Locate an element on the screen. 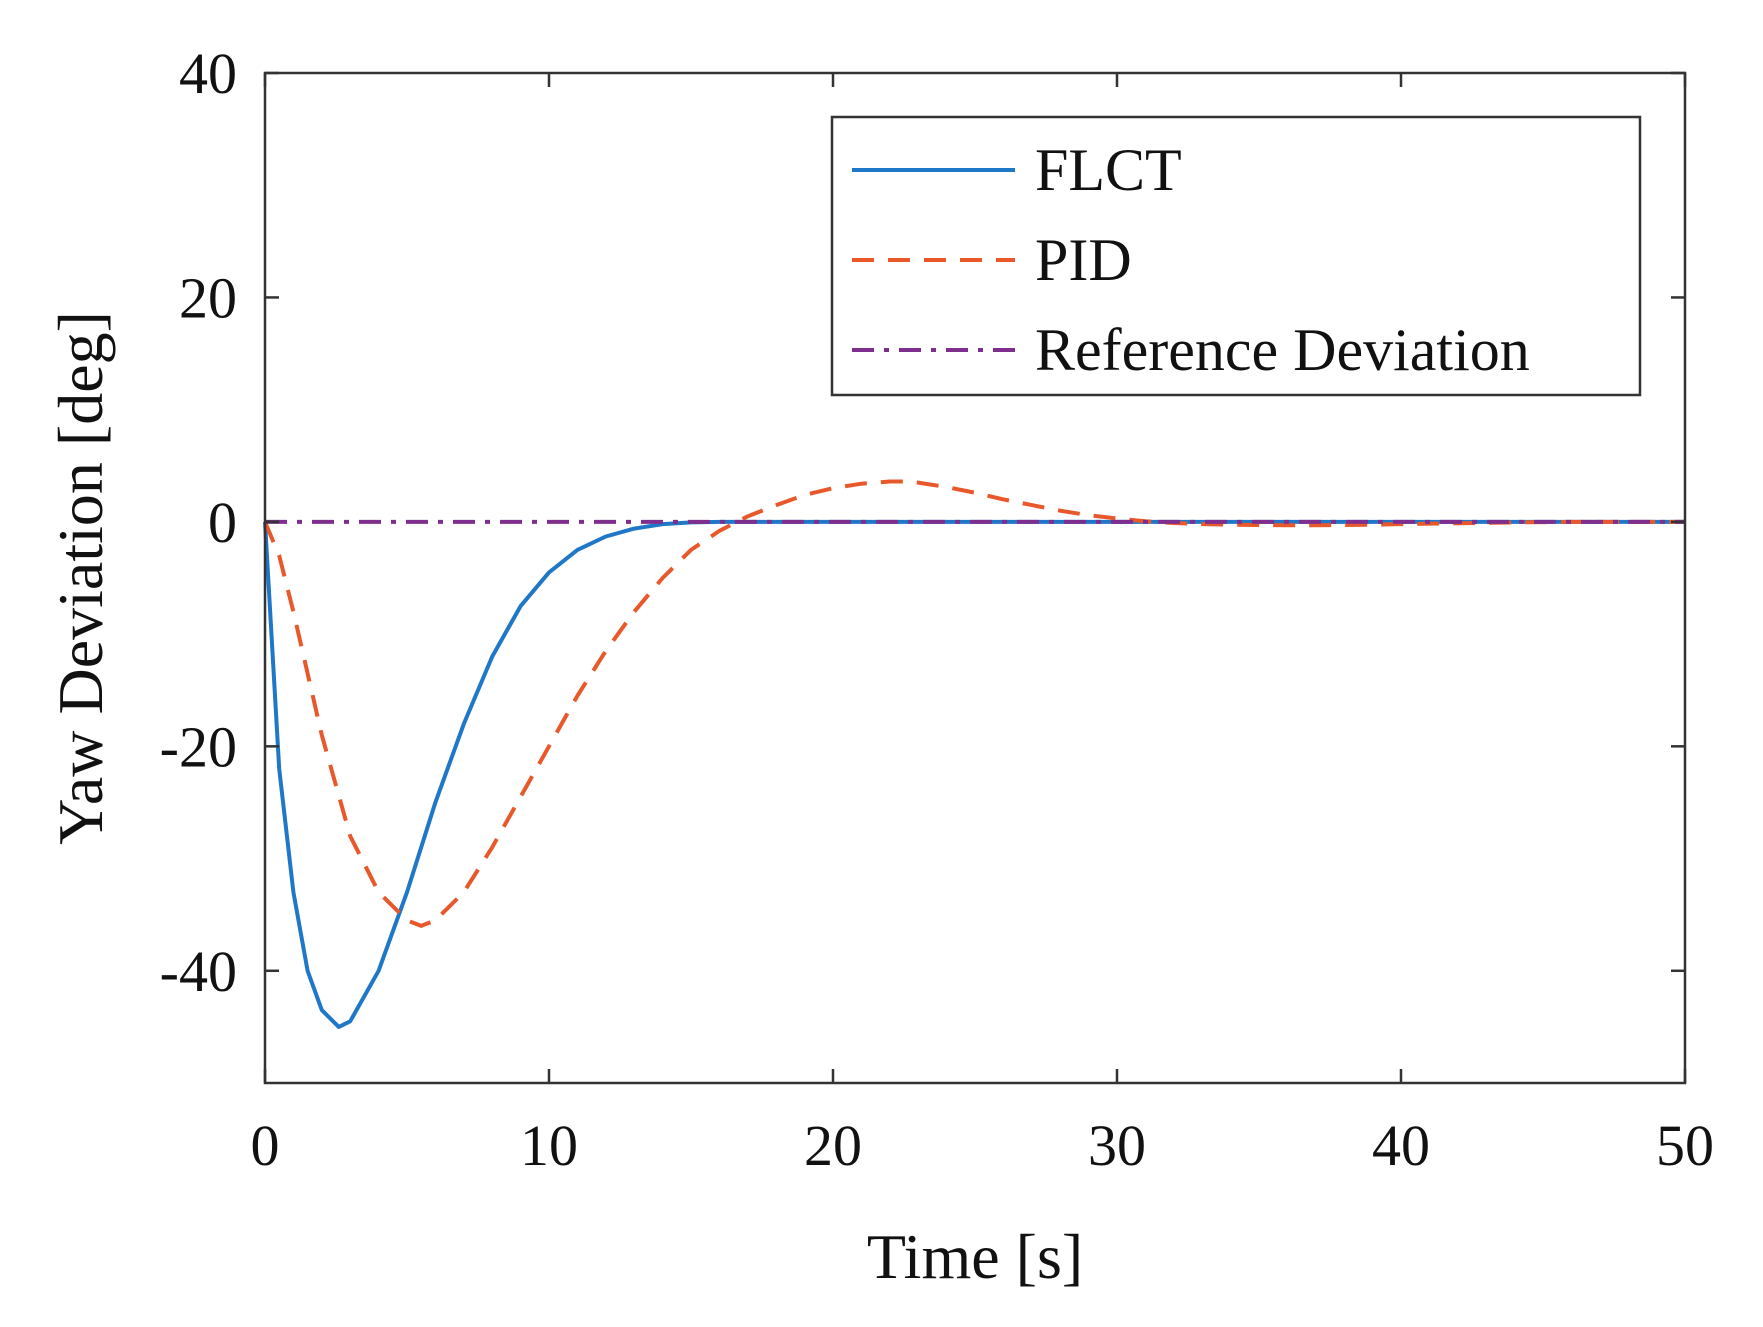  x-tick-label: 20 is located at coordinates (833, 1145).